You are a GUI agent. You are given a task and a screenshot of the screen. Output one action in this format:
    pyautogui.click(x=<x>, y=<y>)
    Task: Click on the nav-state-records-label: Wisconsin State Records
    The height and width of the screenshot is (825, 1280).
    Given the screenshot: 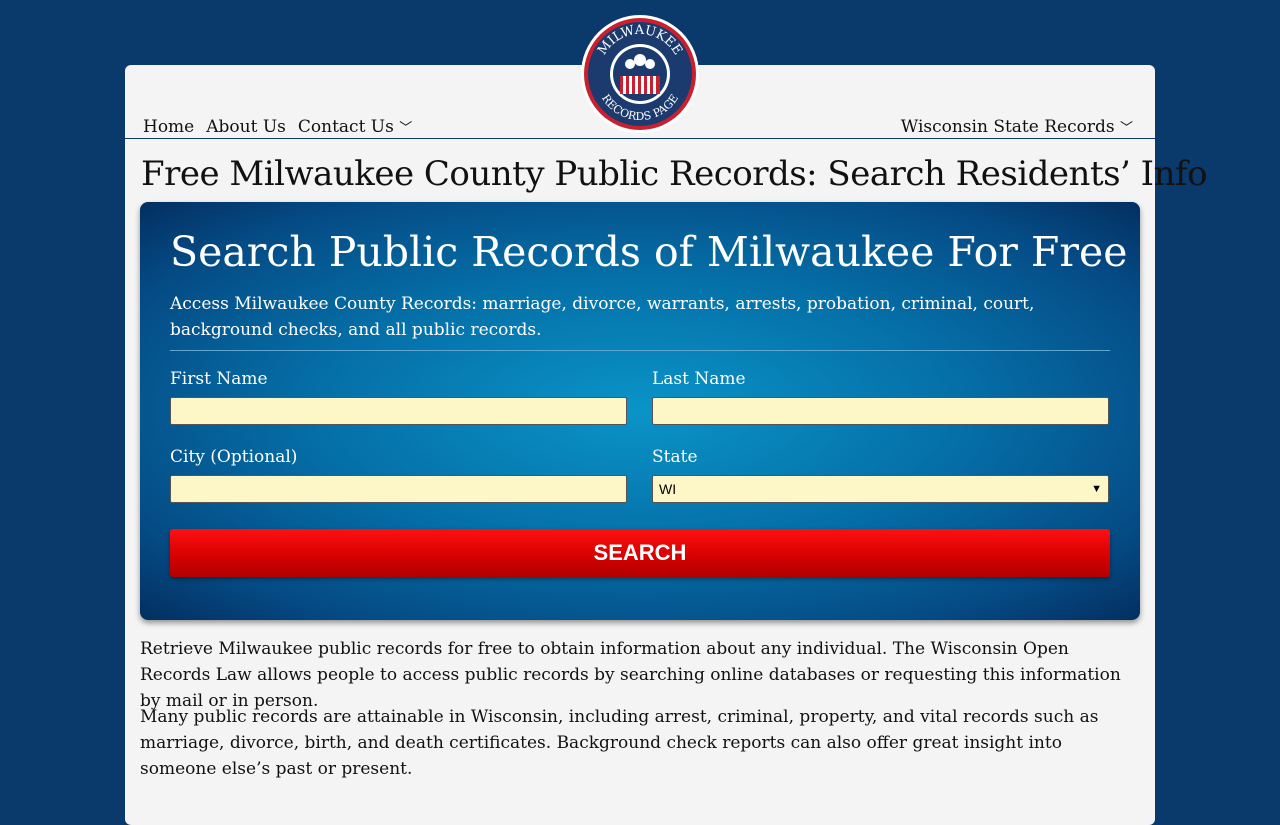 What is the action you would take?
    pyautogui.click(x=1007, y=127)
    